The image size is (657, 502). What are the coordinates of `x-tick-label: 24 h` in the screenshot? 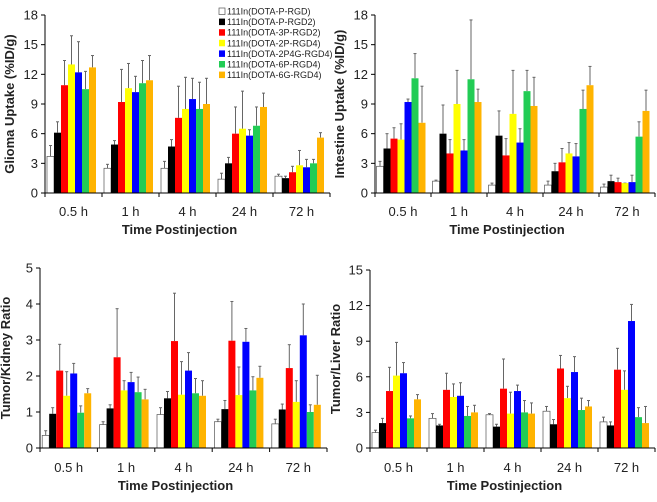 It's located at (570, 211).